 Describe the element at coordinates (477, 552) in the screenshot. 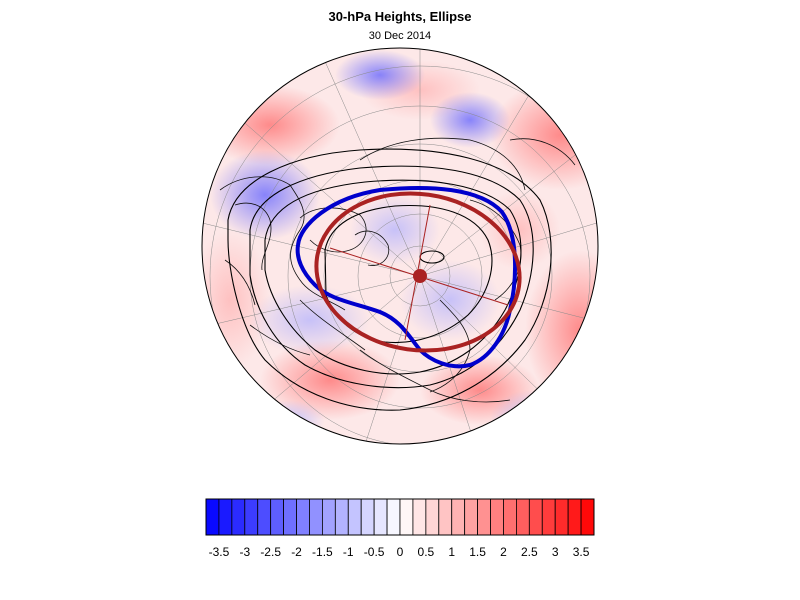

I see `colorbar-tick-label: 1.5` at that location.